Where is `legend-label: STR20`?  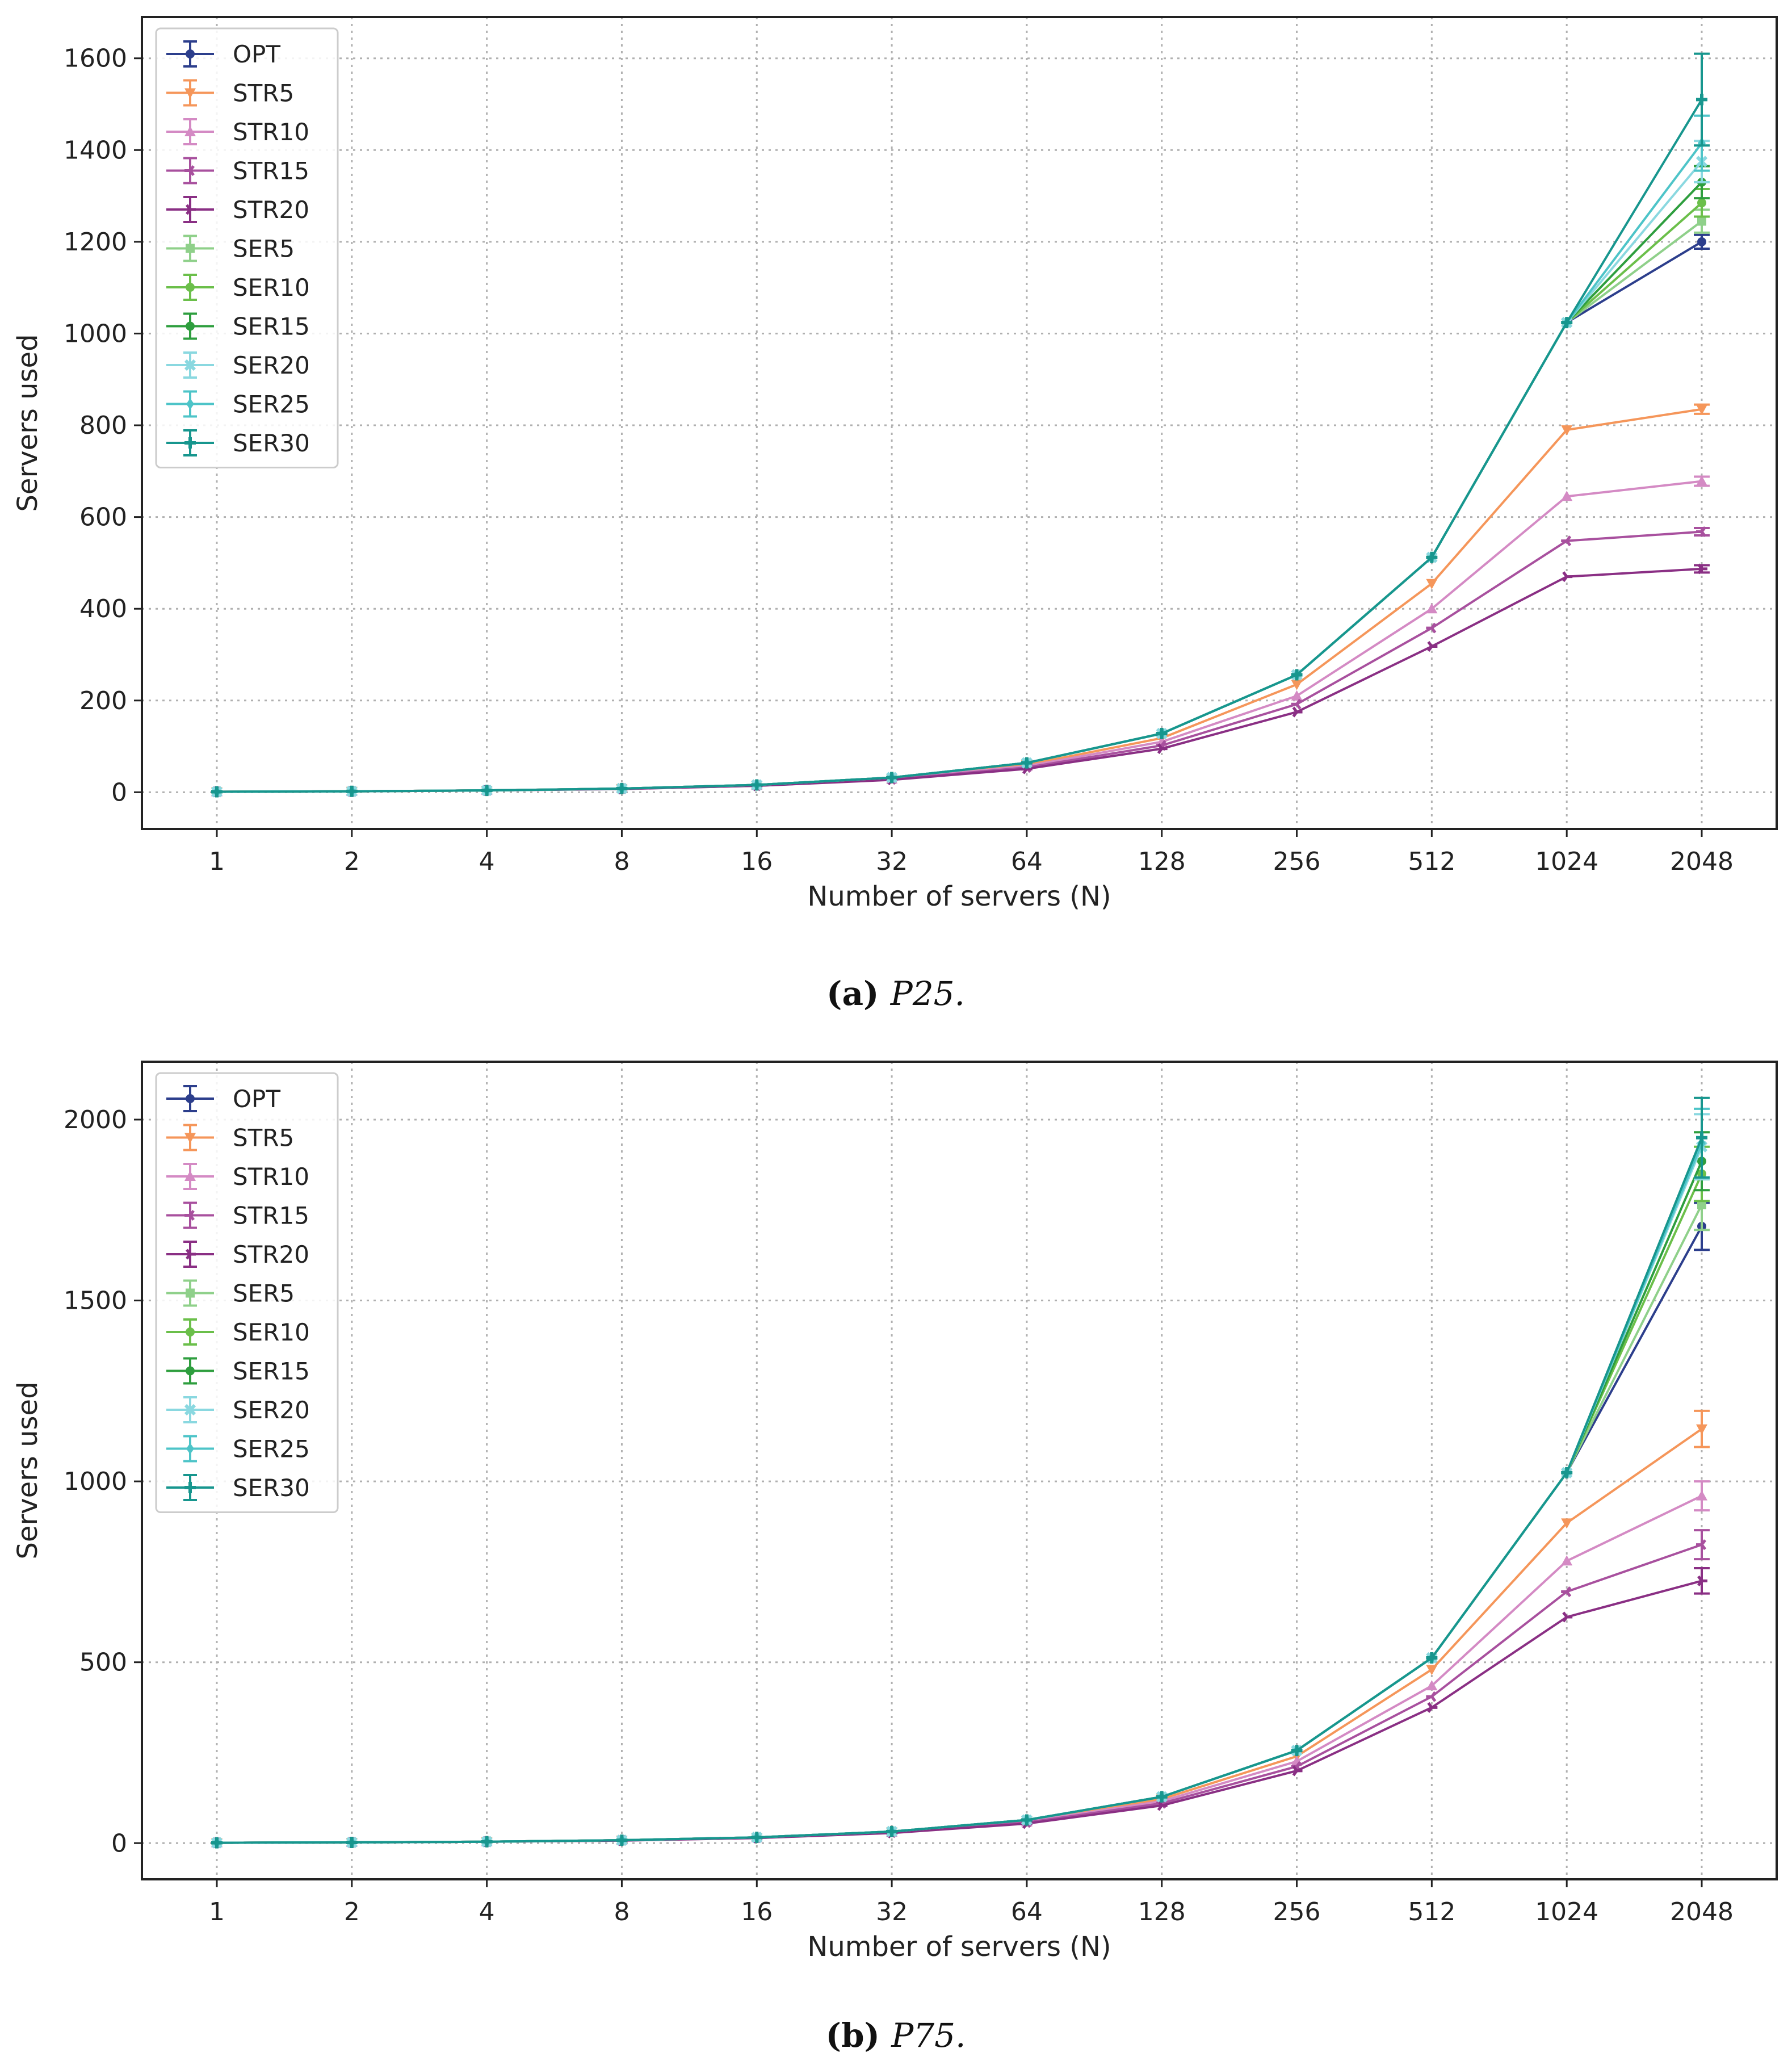
legend-label: STR20 is located at coordinates (271, 210).